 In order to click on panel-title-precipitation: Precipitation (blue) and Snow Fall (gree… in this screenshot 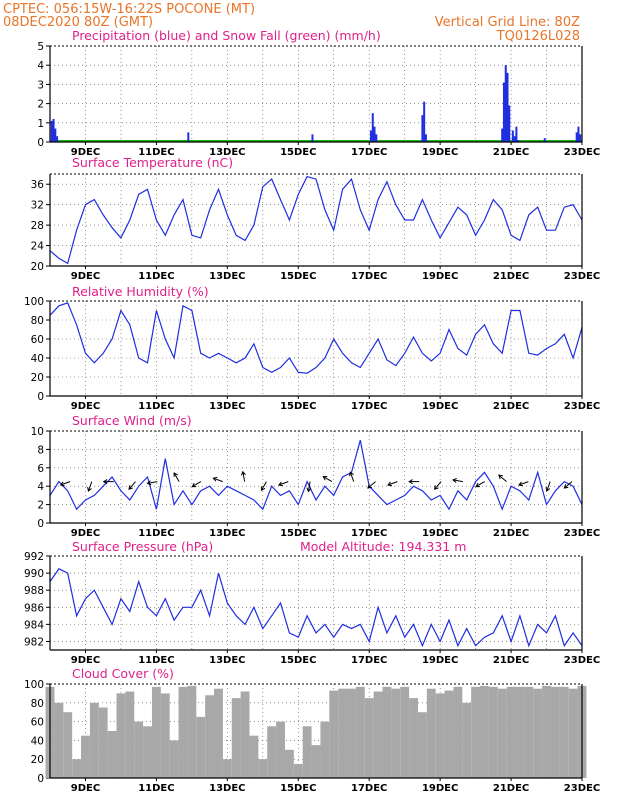, I will do `click(226, 35)`.